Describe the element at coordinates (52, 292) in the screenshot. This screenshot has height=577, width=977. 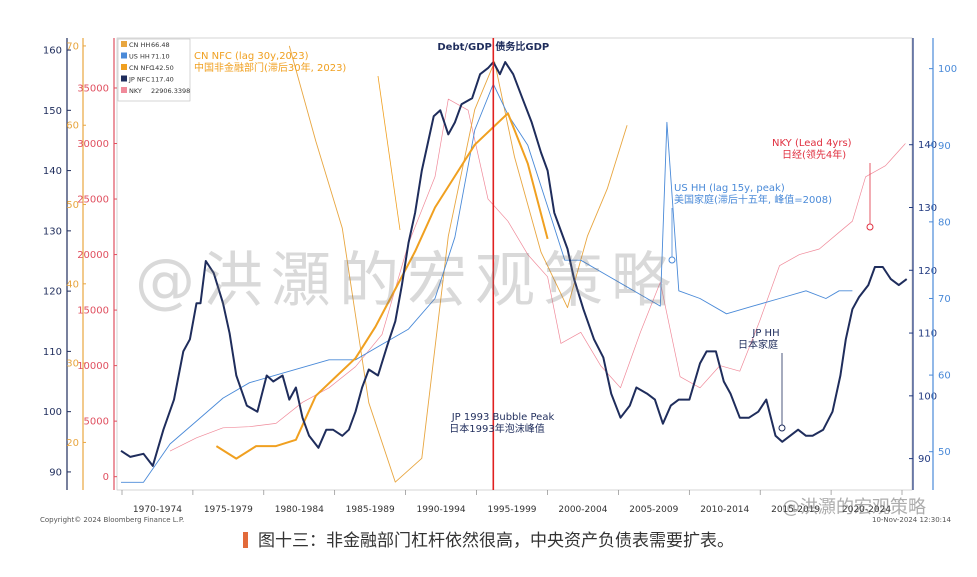
I see `jp_hh_axis-tick-label: 120` at that location.